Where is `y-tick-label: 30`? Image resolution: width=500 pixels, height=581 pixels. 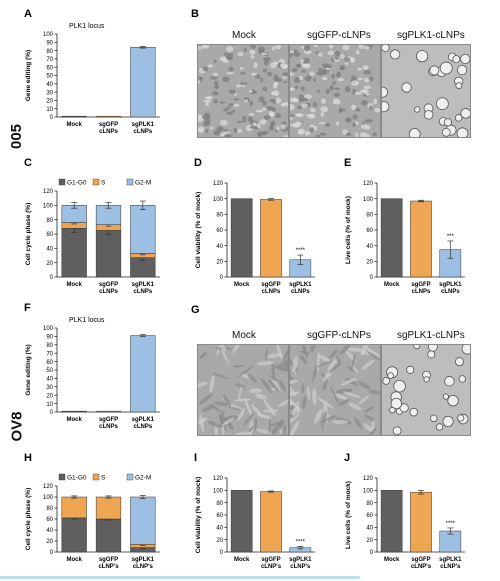
y-tick-label: 30 is located at coordinates (49, 93).